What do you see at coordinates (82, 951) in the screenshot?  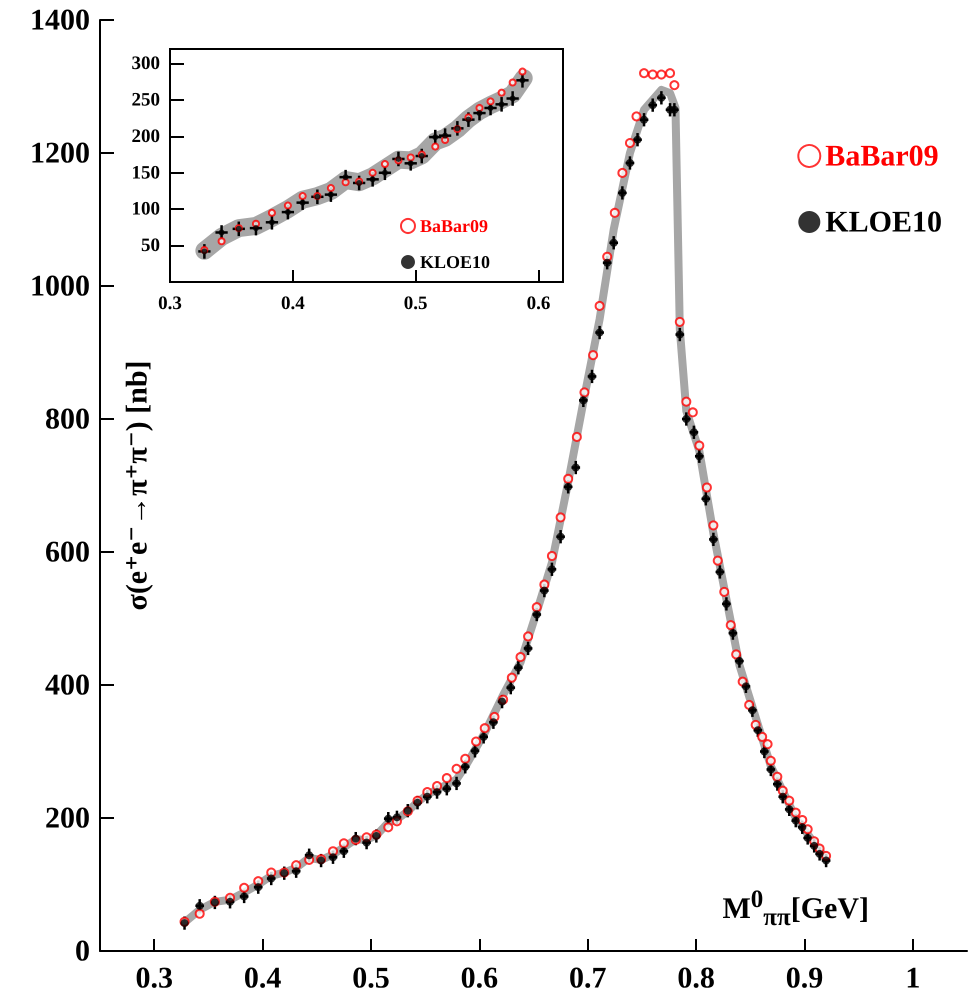 I see `y-tick-label: 0` at bounding box center [82, 951].